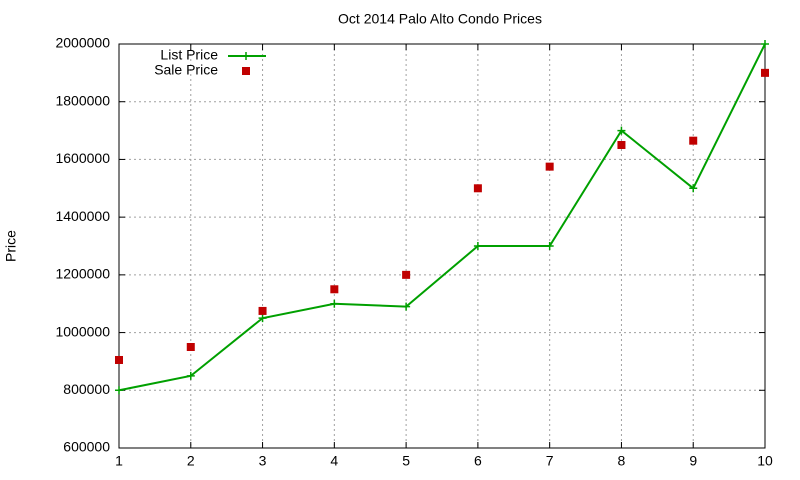 This screenshot has width=800, height=480. Describe the element at coordinates (82, 100) in the screenshot. I see `y-tick-label: 1800000` at that location.